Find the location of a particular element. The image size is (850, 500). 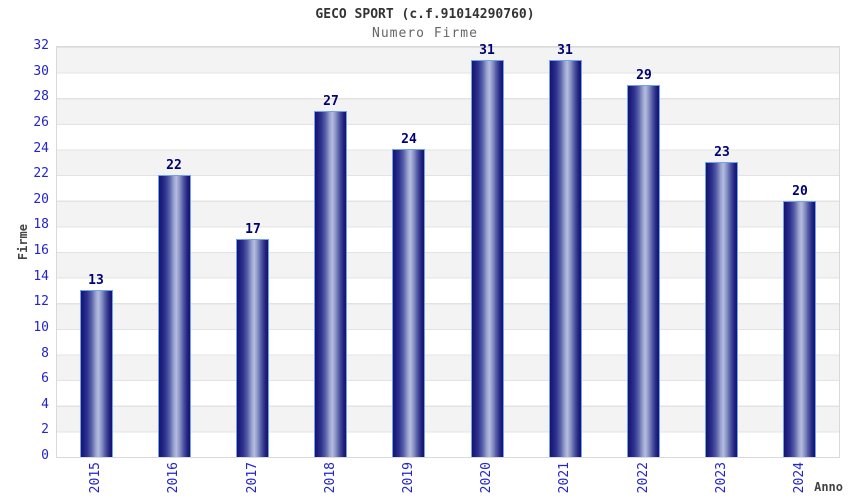

y-tick-label: 30 is located at coordinates (41, 71).